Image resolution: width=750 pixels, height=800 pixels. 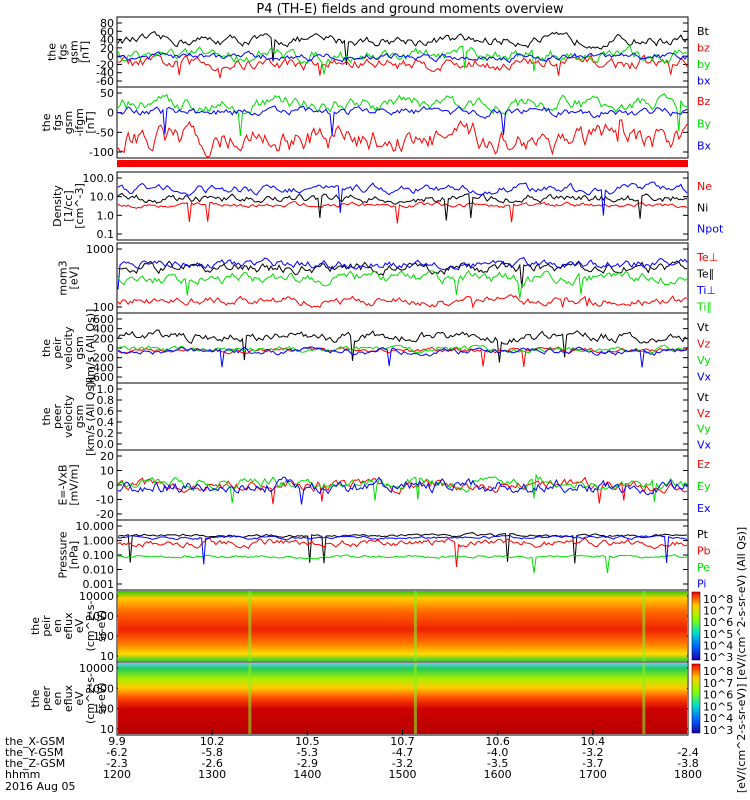 What do you see at coordinates (687, 752) in the screenshot?
I see `y-gsm-value: -2.4` at bounding box center [687, 752].